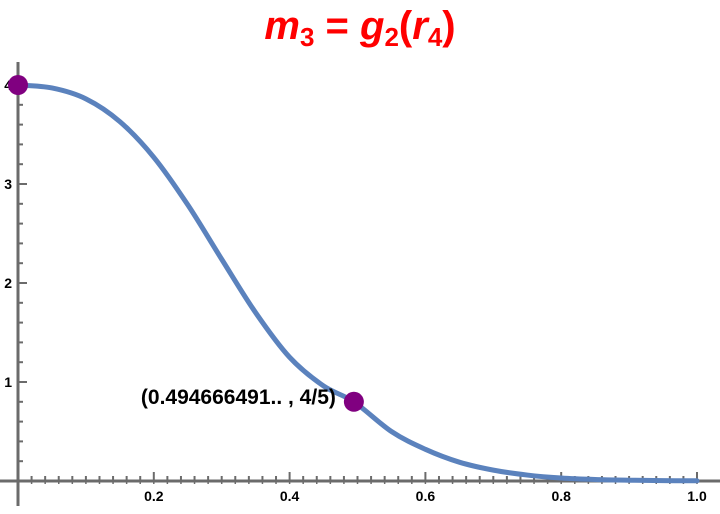 Image resolution: width=720 pixels, height=514 pixels. I want to click on title-m-sub: 3, so click(307, 37).